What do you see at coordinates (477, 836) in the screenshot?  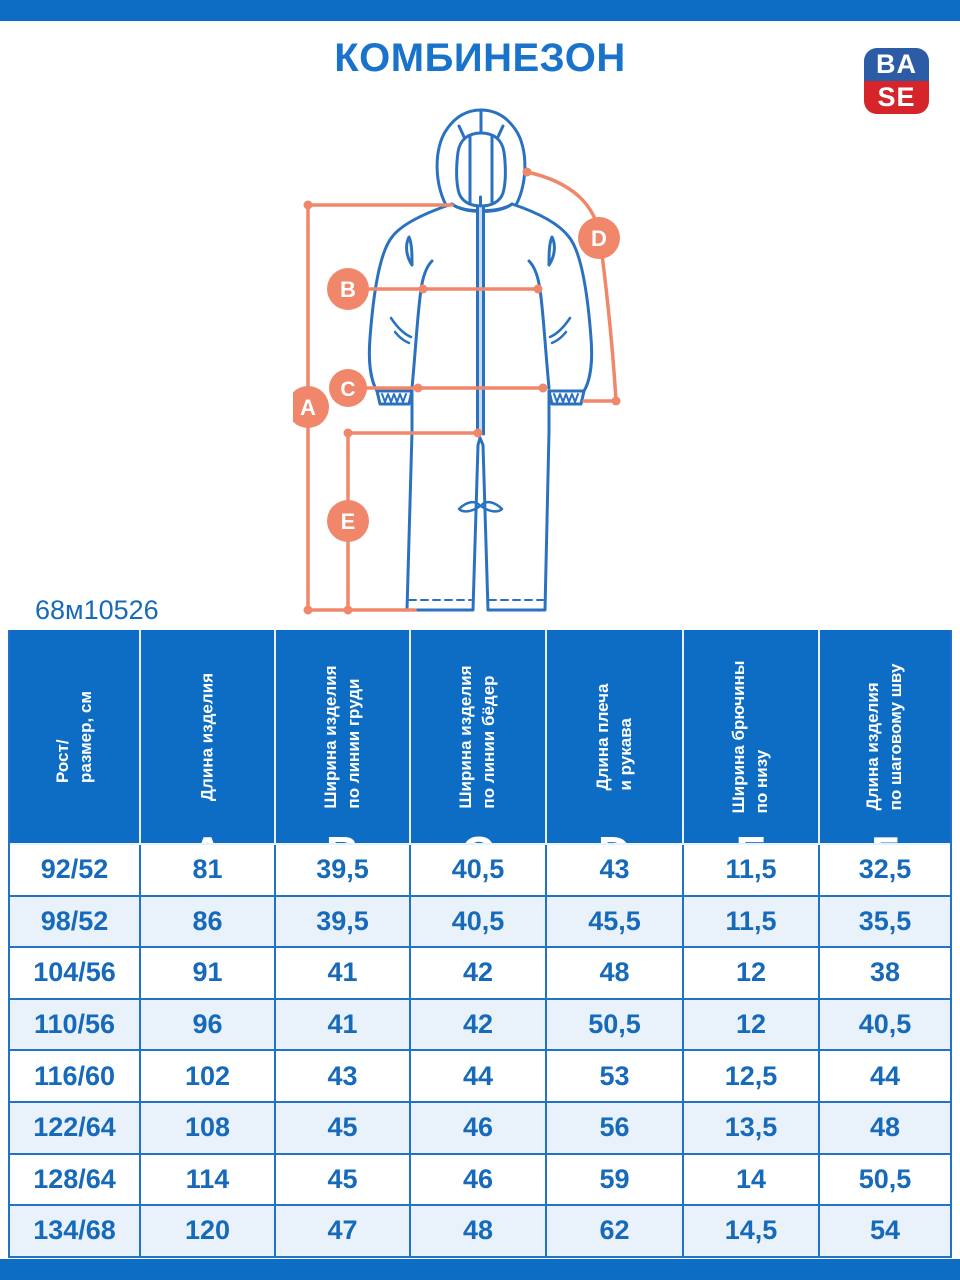 I see `column-measure-letter: C` at bounding box center [477, 836].